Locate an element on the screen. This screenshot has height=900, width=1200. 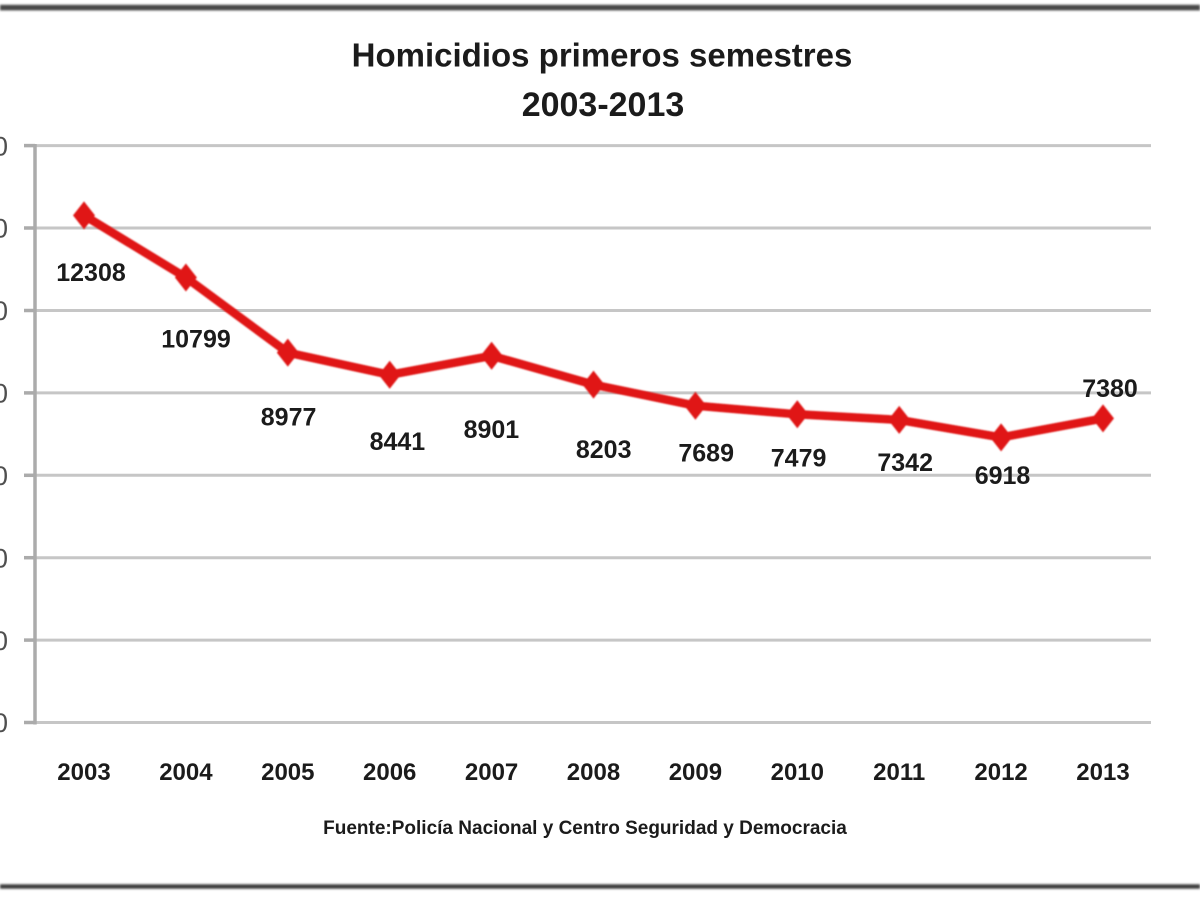
svg-text: 8203 is located at coordinates (604, 450).